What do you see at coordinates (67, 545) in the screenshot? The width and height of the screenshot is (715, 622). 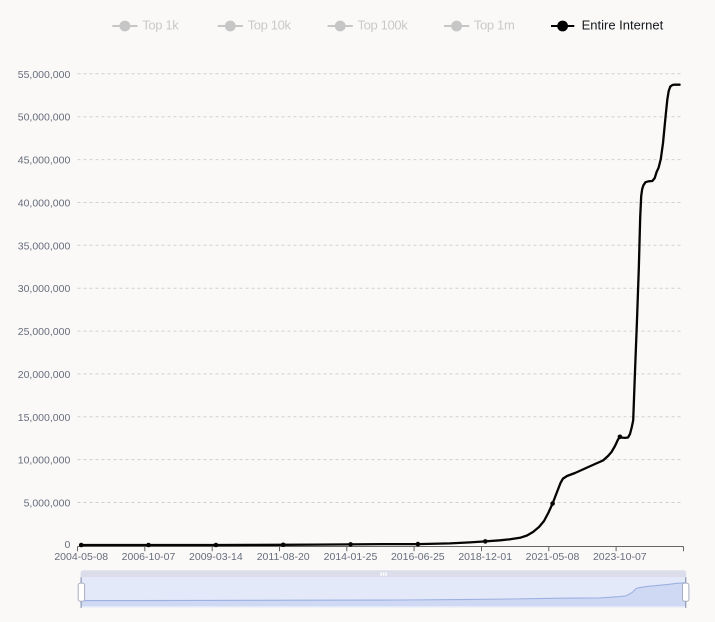 I see `svg-text: 0` at bounding box center [67, 545].